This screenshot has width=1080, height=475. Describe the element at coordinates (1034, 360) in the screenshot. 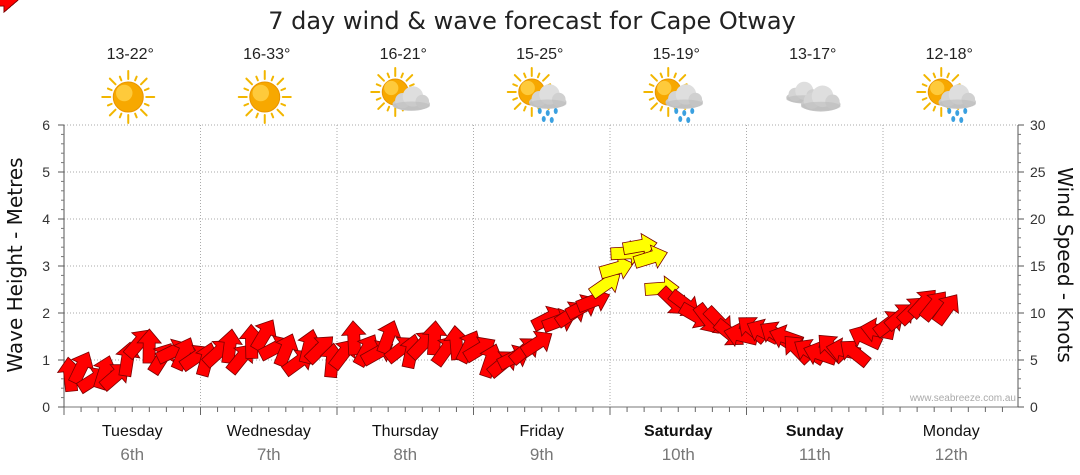

I see `right-tick-label: 5` at that location.